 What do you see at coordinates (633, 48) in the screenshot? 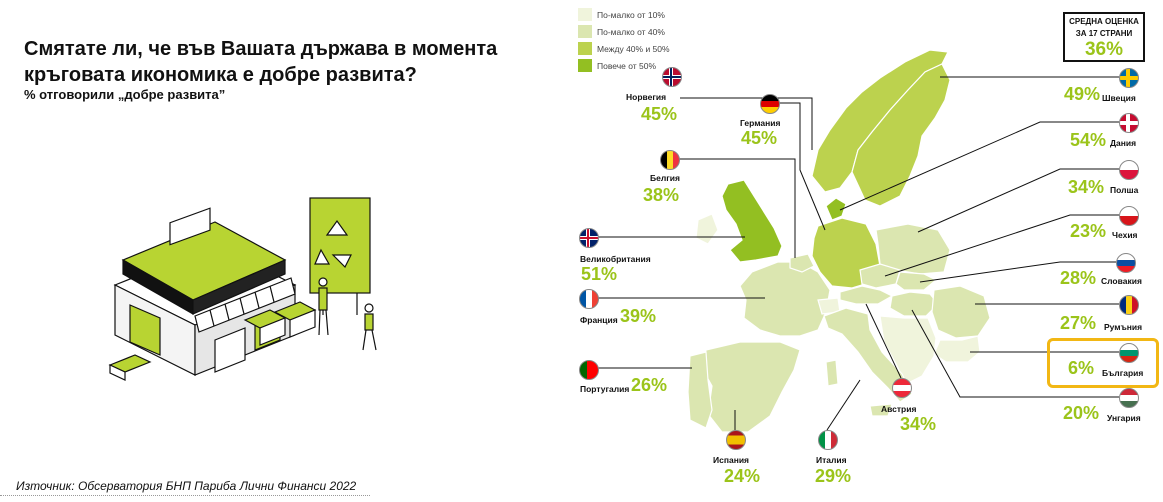
I see `legend-label: Между 40% и 50%` at bounding box center [633, 48].